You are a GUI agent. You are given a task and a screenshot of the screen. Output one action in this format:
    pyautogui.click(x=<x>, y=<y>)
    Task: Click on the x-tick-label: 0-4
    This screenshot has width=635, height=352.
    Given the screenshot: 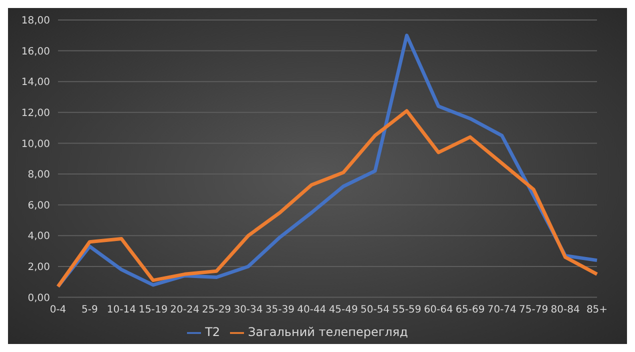 What is the action you would take?
    pyautogui.click(x=58, y=310)
    